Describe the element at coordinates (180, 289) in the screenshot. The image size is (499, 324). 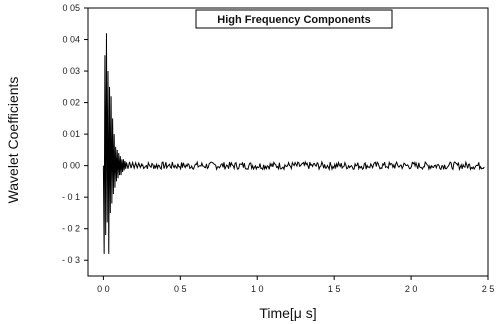
I see `x-tick-label: 0 5` at that location.